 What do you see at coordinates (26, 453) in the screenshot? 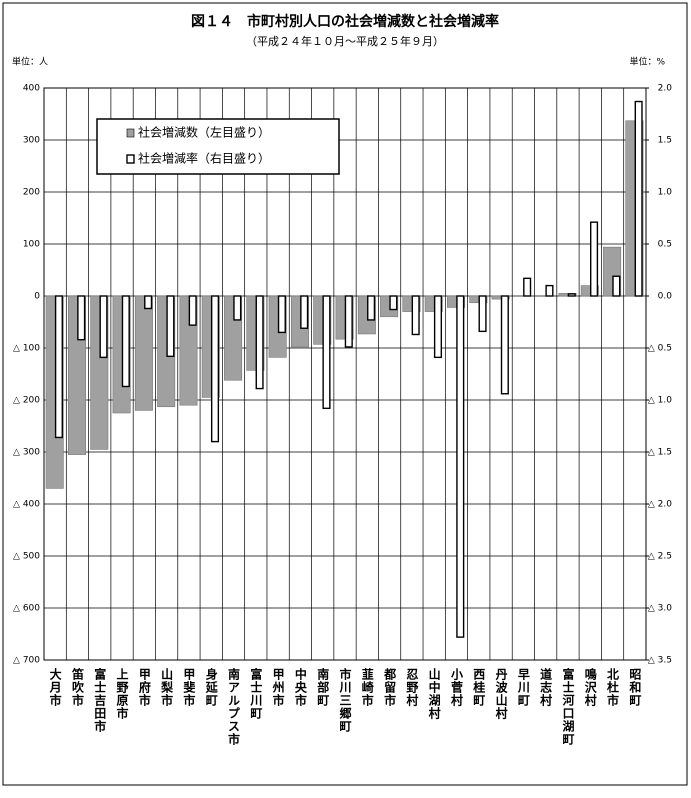
I see `y-tick-label: △ 300` at bounding box center [26, 453].